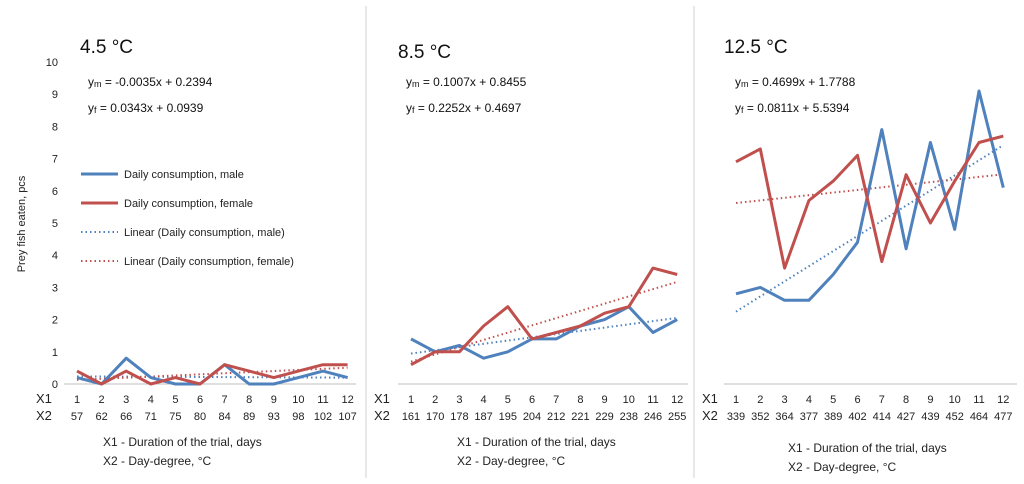 This screenshot has height=484, width=1024. I want to click on x2-tick-label: 66, so click(126, 417).